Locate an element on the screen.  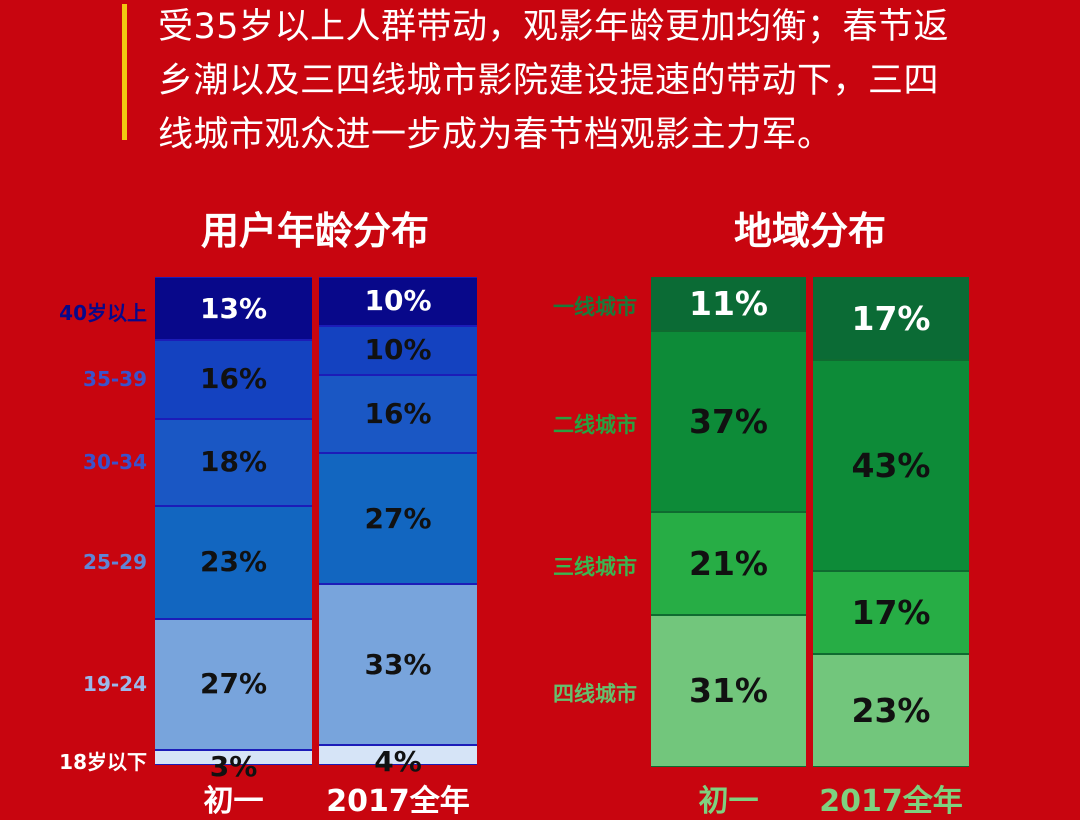
region-value-label: 21% is located at coordinates (728, 563).